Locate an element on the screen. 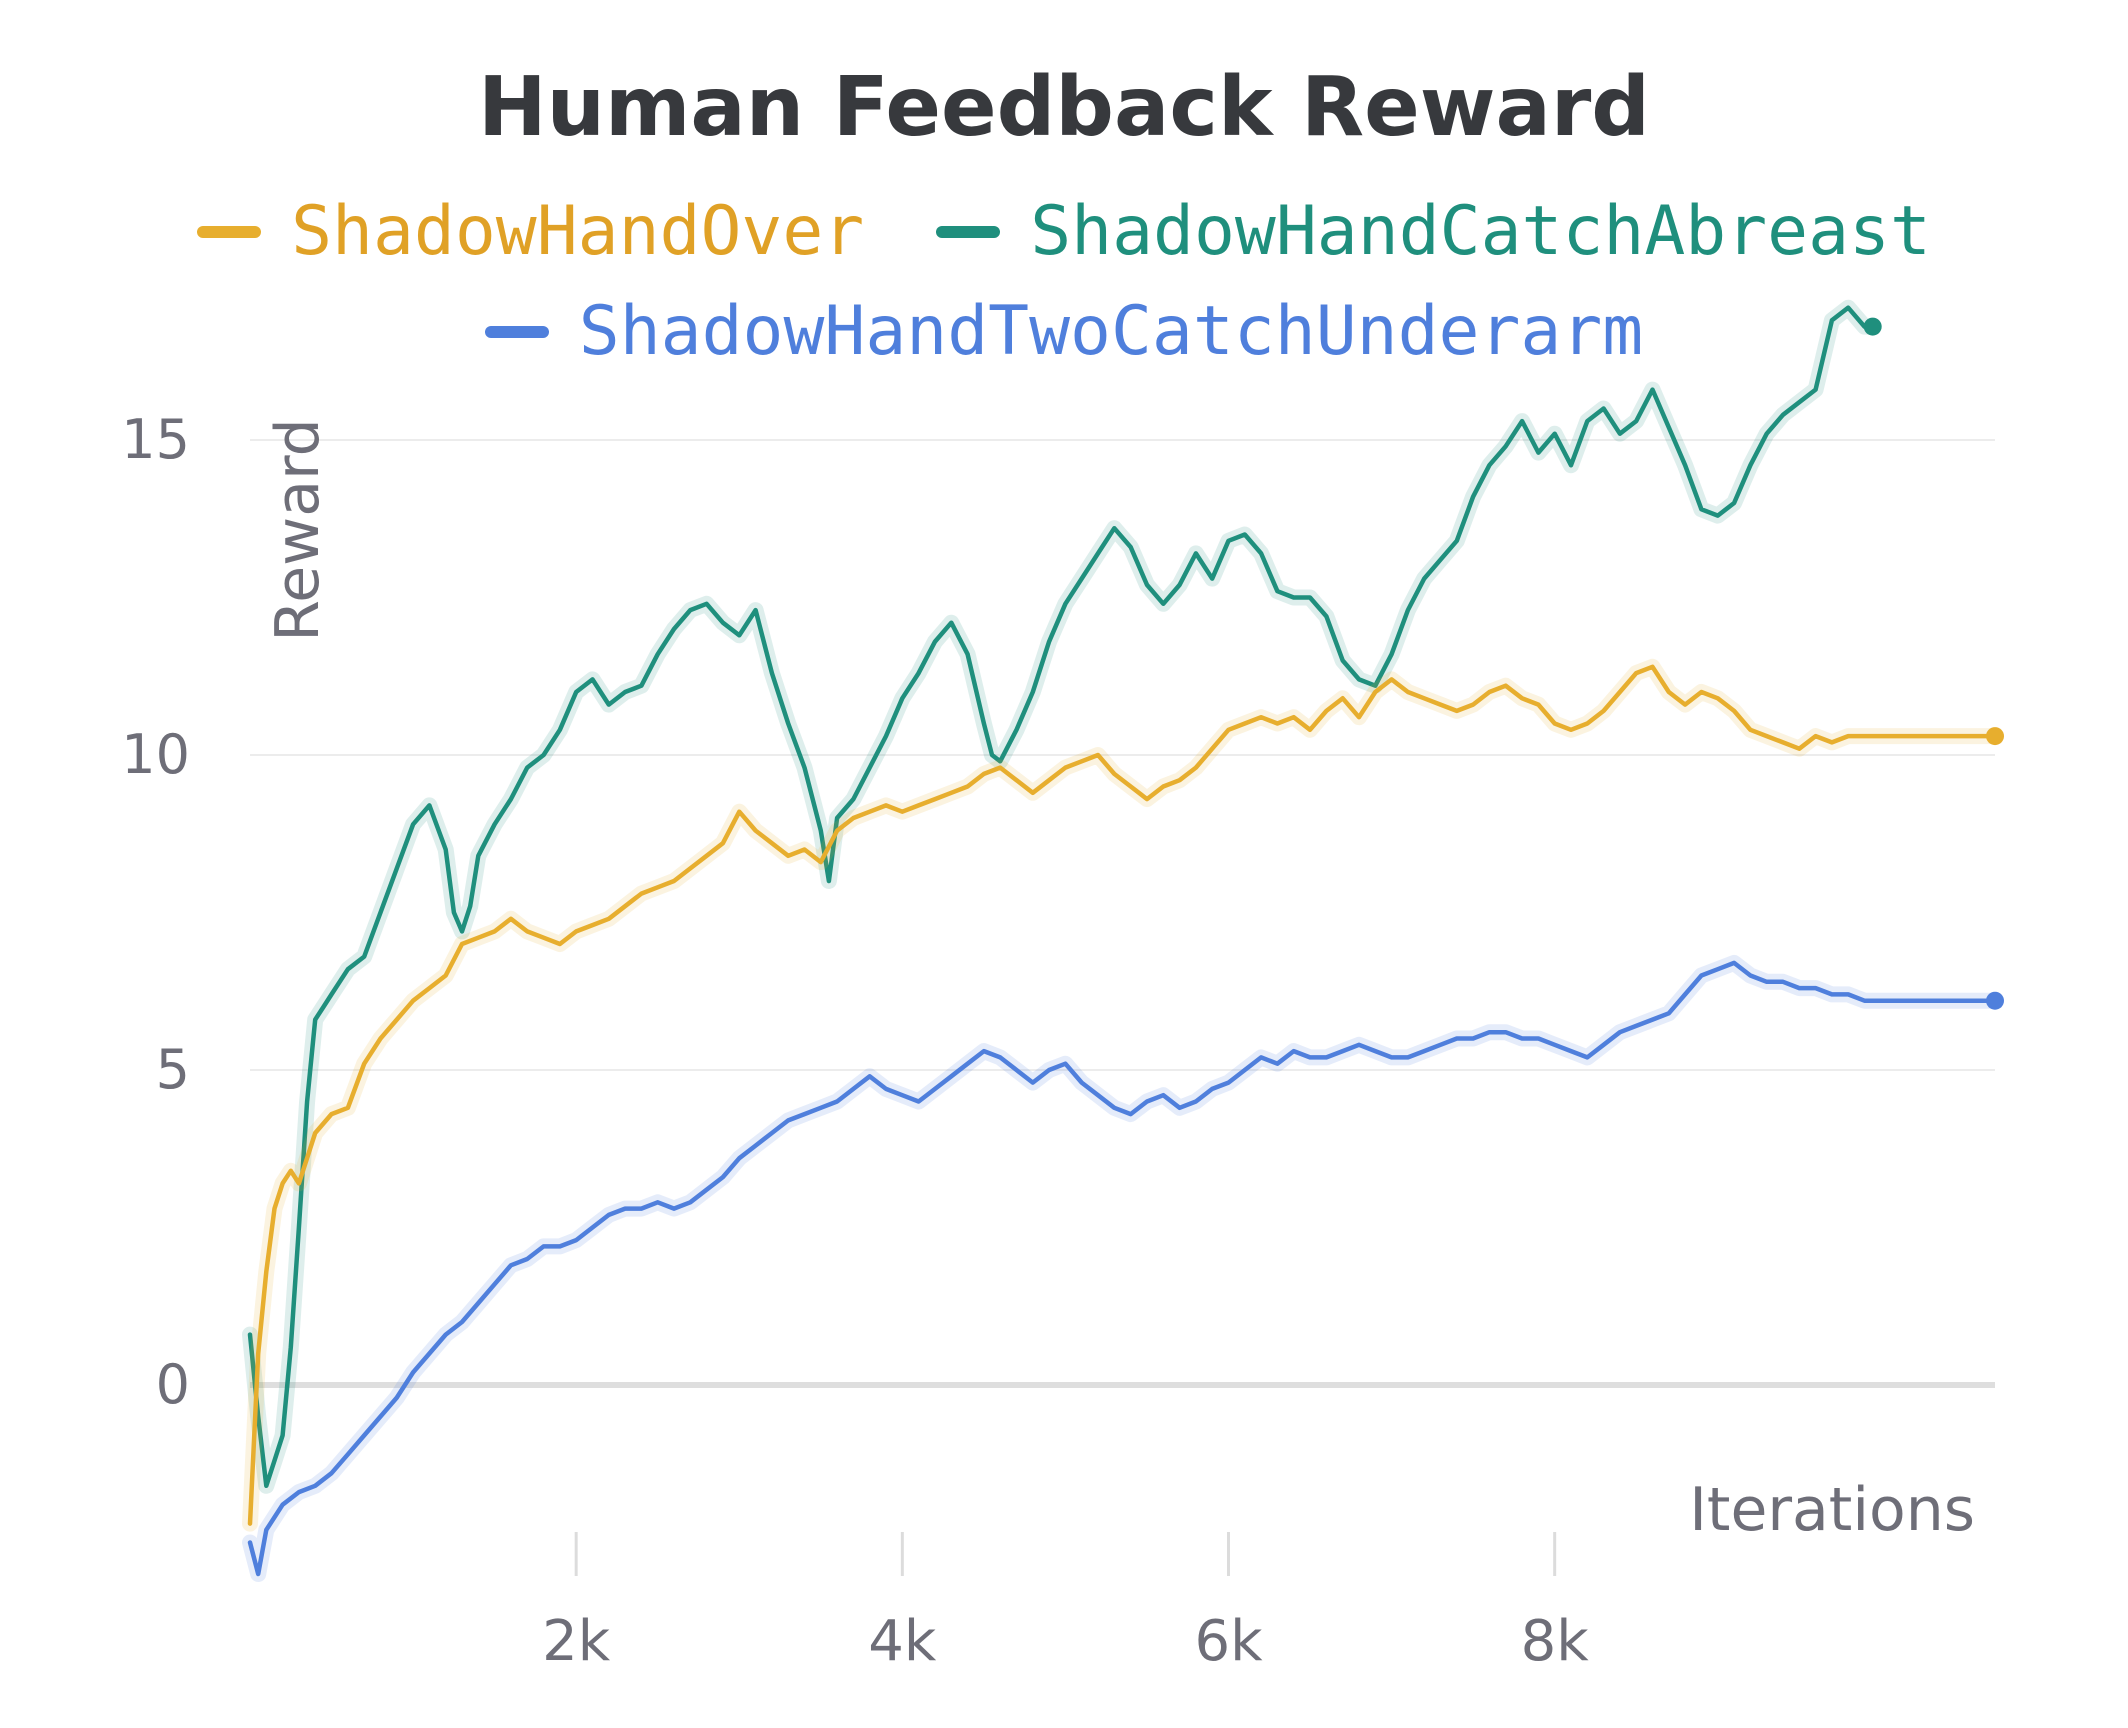 The height and width of the screenshot is (1728, 2128). x-tick-label-4k: 4k is located at coordinates (902, 1641).